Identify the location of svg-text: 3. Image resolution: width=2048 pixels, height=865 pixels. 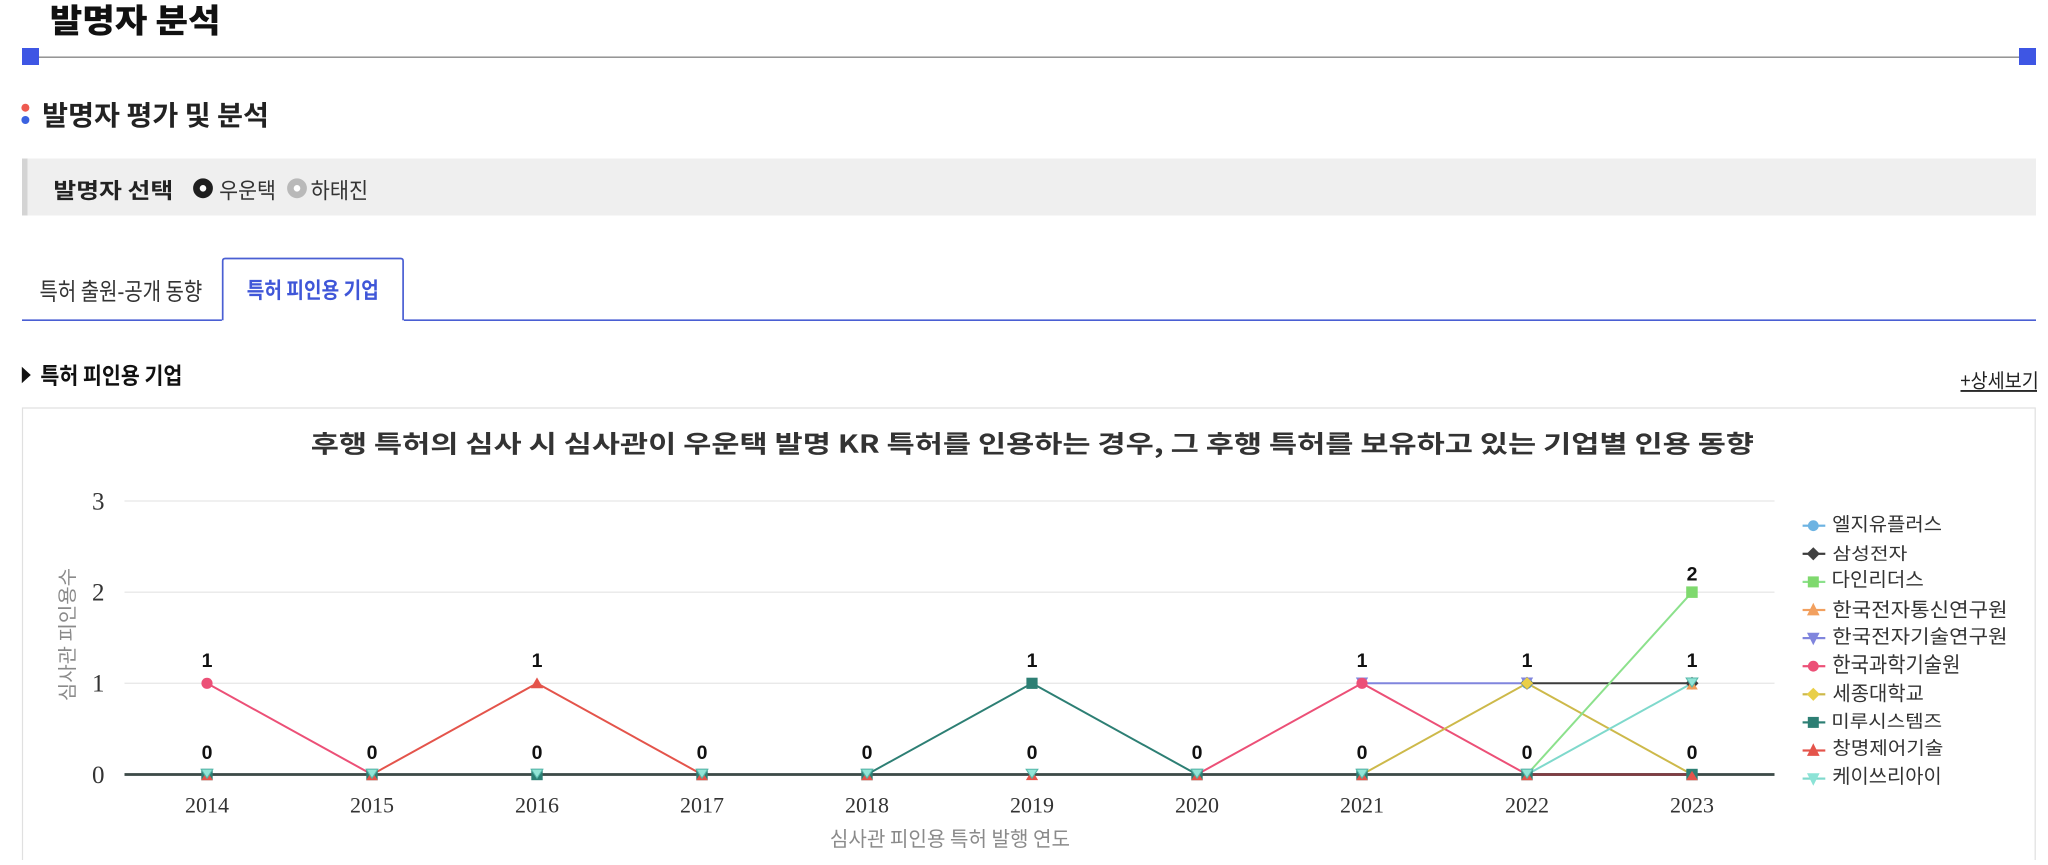
(98, 501).